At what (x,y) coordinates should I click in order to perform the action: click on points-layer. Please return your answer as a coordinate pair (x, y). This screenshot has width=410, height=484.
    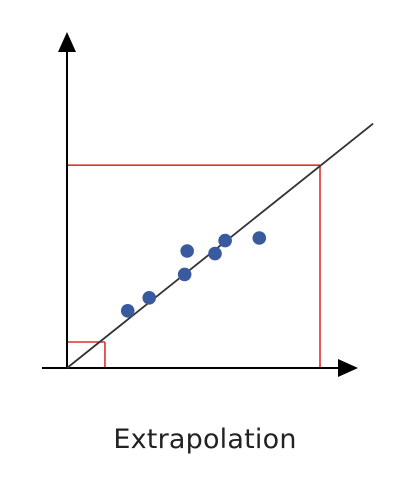
    Looking at the image, I should click on (193, 274).